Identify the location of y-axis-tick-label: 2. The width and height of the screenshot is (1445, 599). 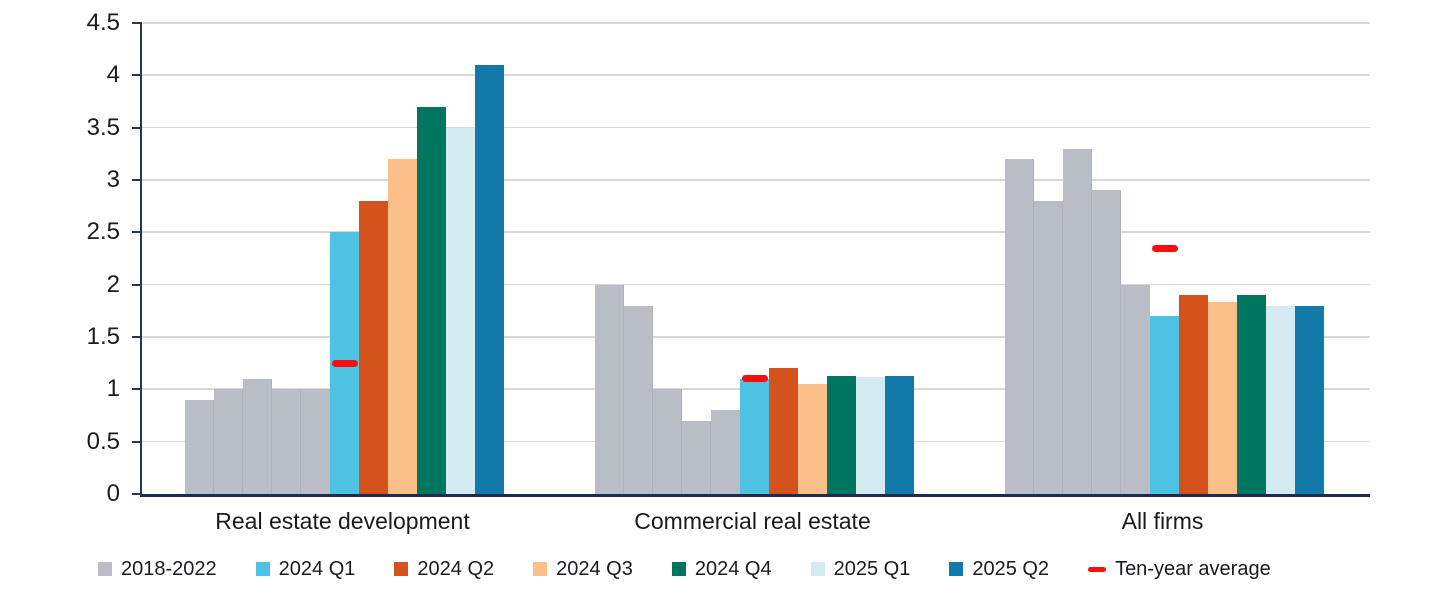
(113, 284).